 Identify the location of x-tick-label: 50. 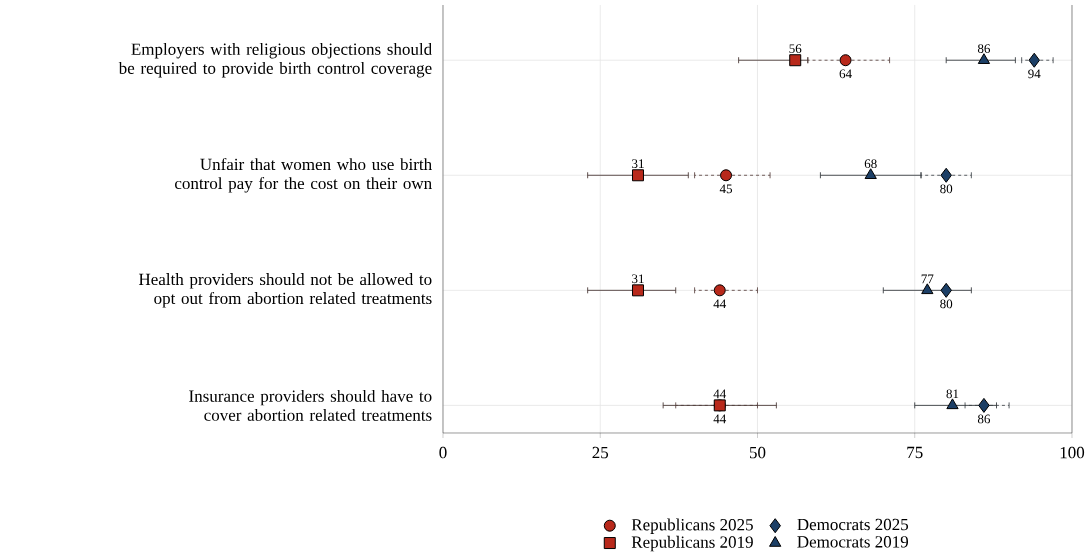
(757, 452).